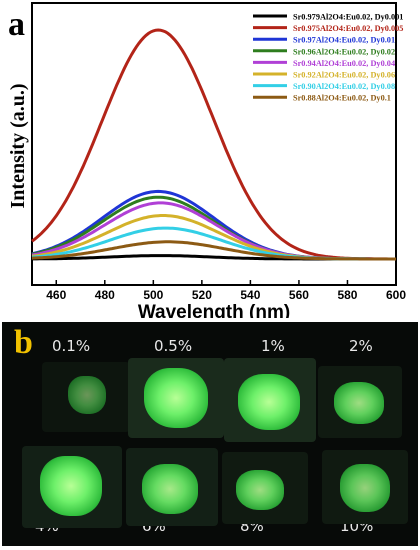  Describe the element at coordinates (361, 346) in the screenshot. I see `concentration-label-2: 2%` at that location.